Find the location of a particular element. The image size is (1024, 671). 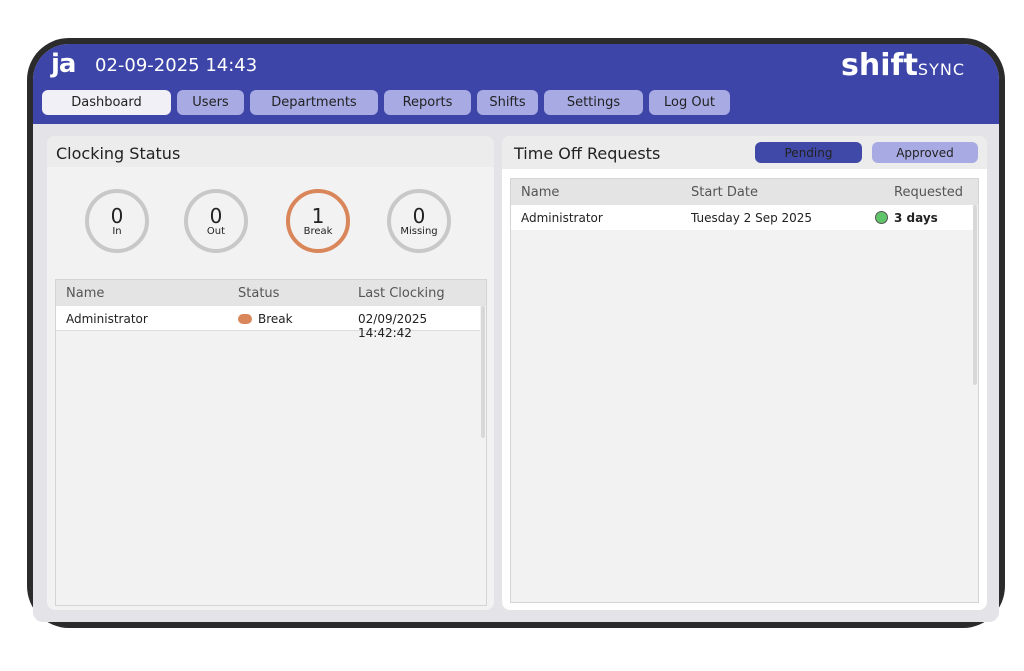

table-row: Administrator Break 02/09/2025 14:42:42 is located at coordinates (268, 323).